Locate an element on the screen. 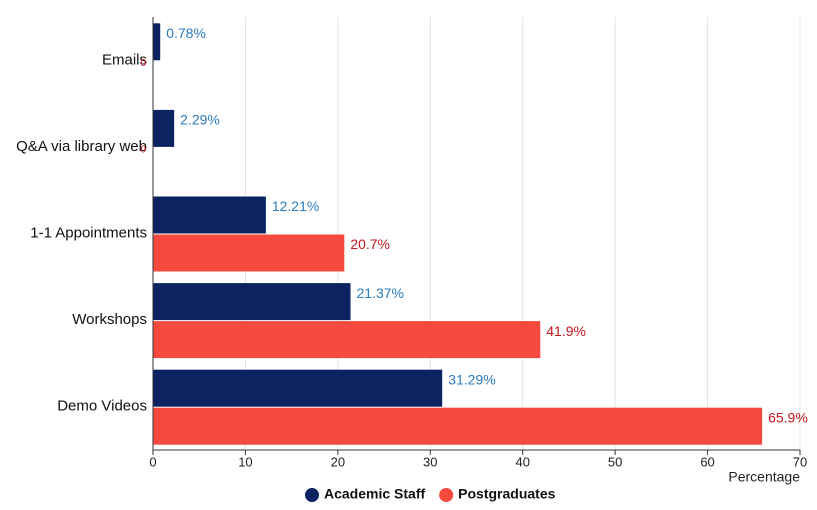  legend: Academic Staff Postgraduates is located at coordinates (430, 494).